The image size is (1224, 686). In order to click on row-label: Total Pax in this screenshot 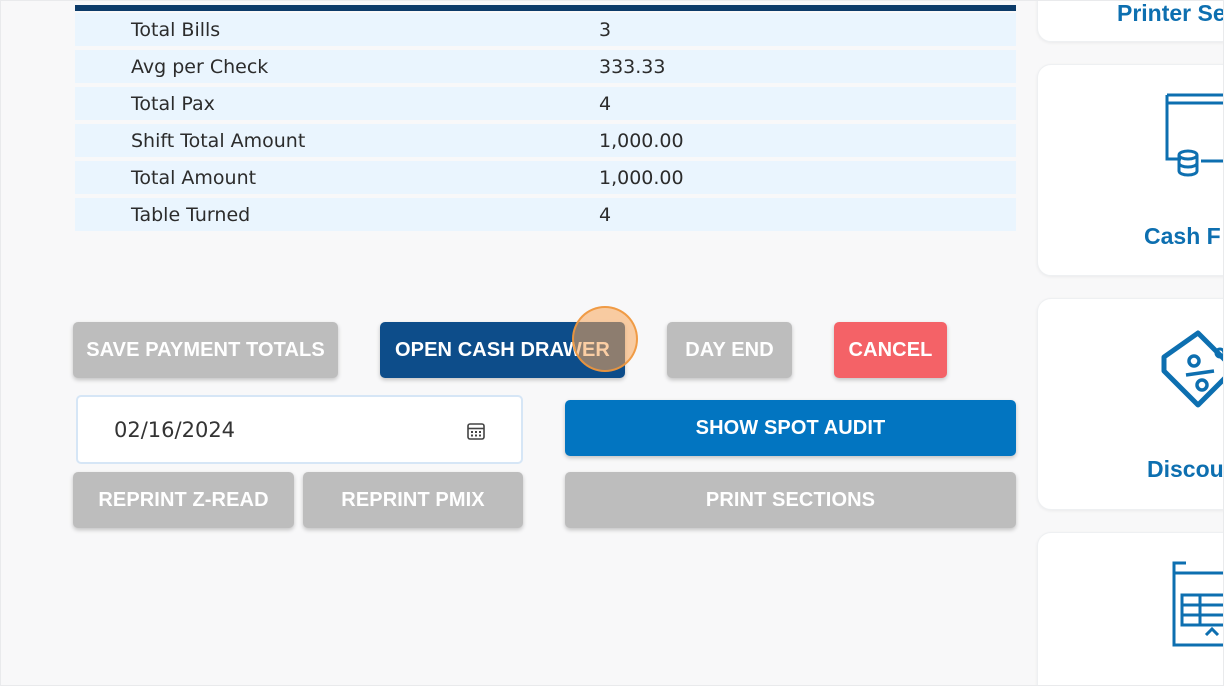, I will do `click(173, 103)`.